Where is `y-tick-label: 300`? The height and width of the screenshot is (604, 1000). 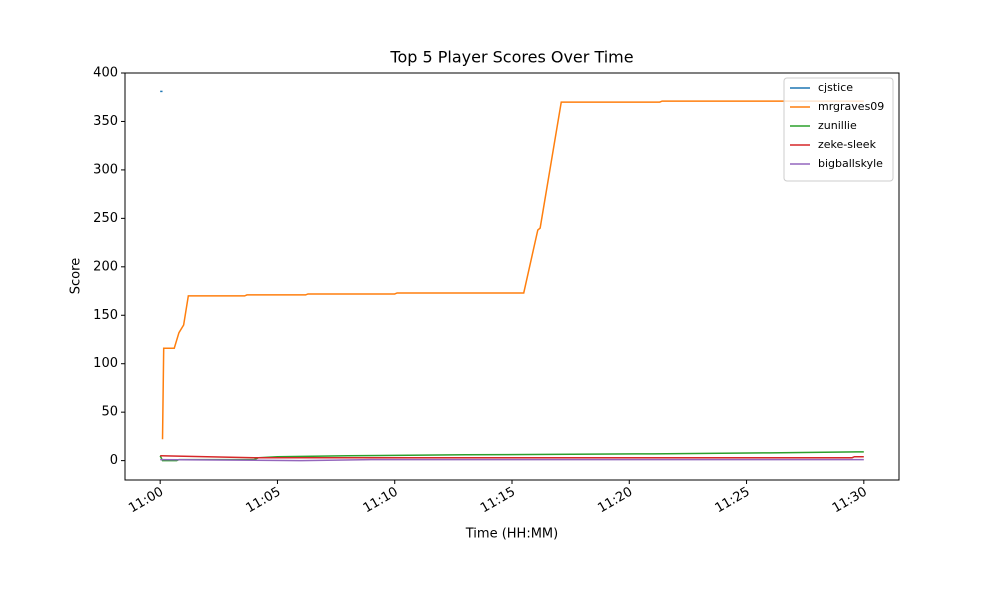 y-tick-label: 300 is located at coordinates (105, 169).